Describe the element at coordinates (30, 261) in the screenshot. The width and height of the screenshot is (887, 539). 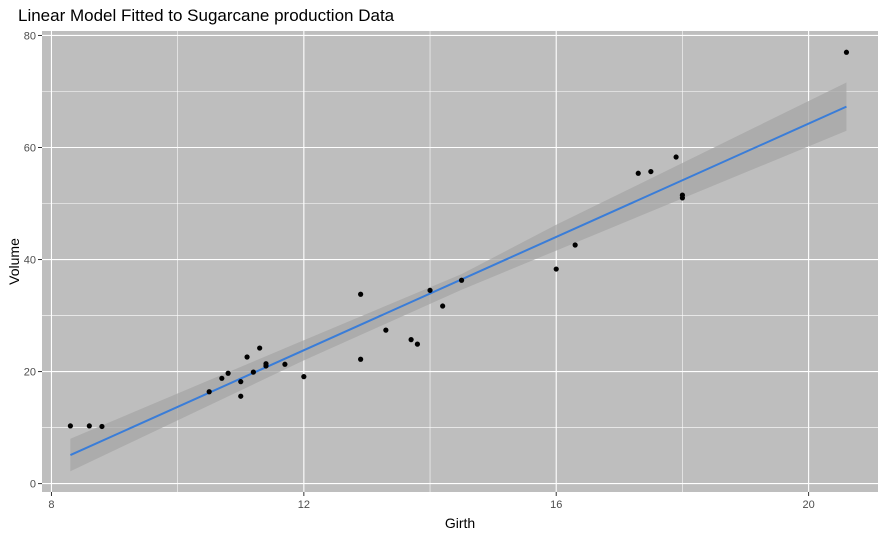
I see `y-tick-label: 40` at that location.